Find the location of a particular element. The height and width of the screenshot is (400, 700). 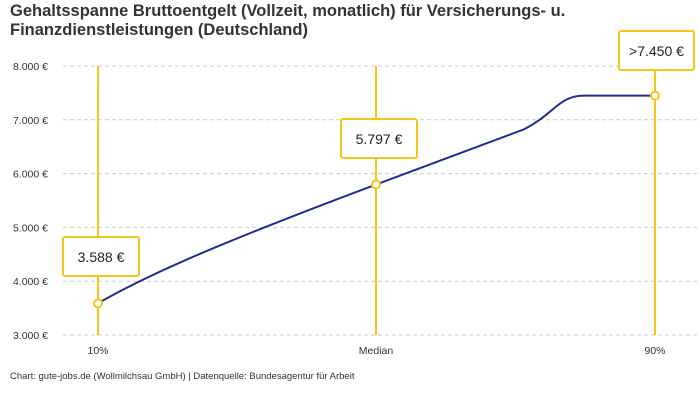

x-tick-label: 10% is located at coordinates (97, 351).